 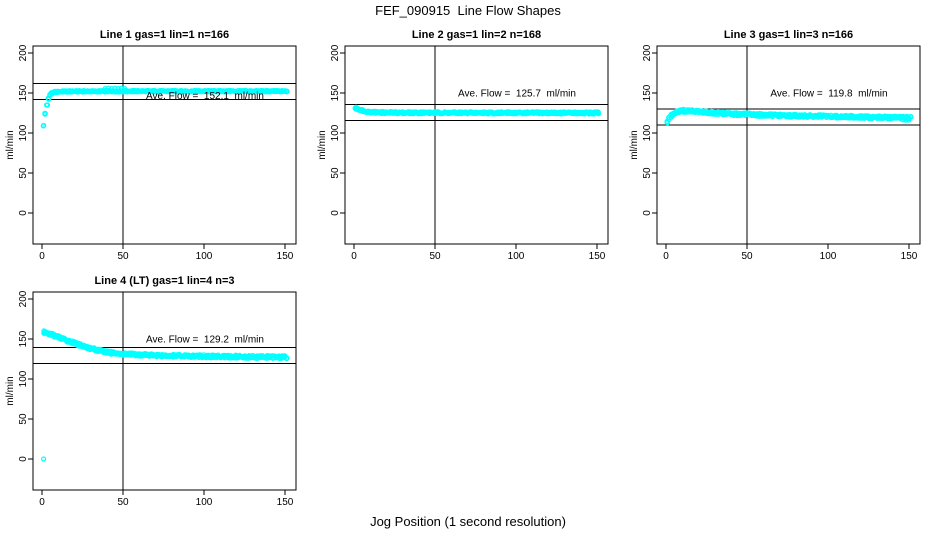 What do you see at coordinates (164, 281) in the screenshot?
I see `panel-title: Line 4 (LT) gas=1 lin=4 n=3` at bounding box center [164, 281].